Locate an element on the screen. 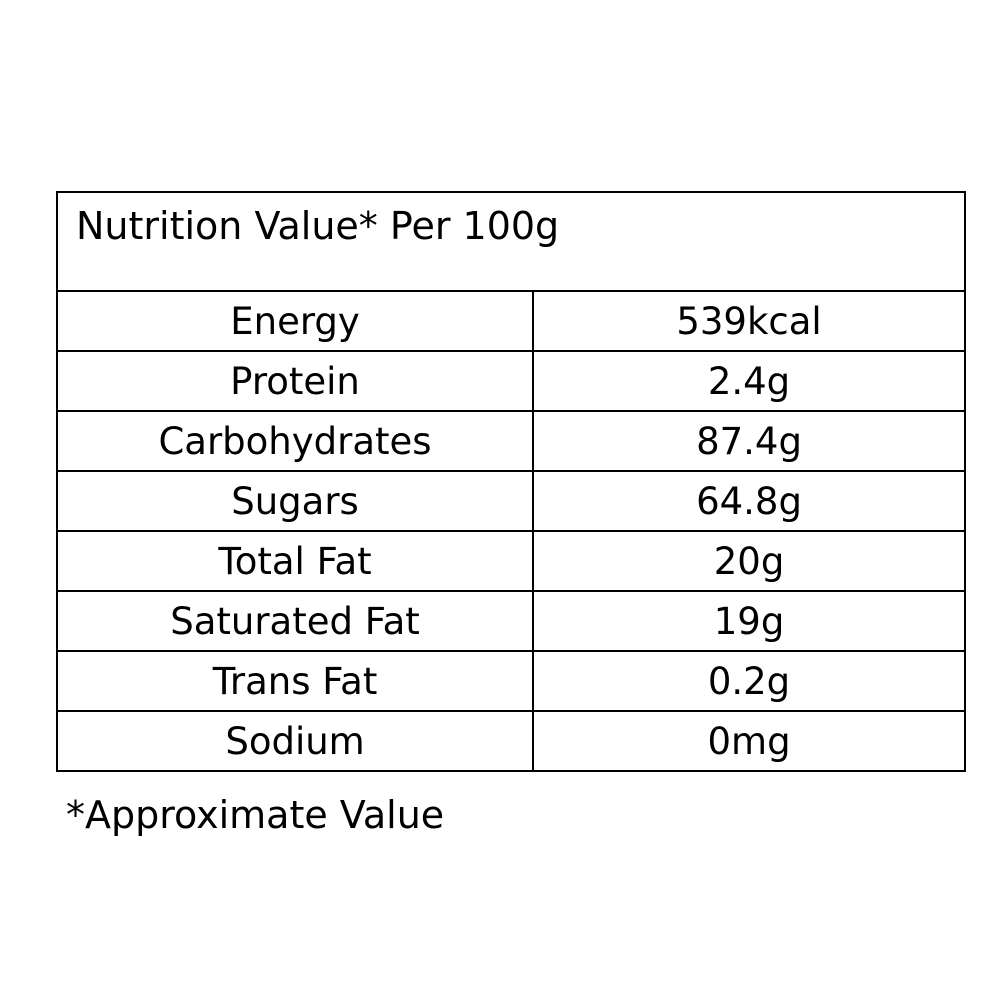 This screenshot has width=1000, height=1000. table-title: Nutrition Value* Per 100g is located at coordinates (511, 241).